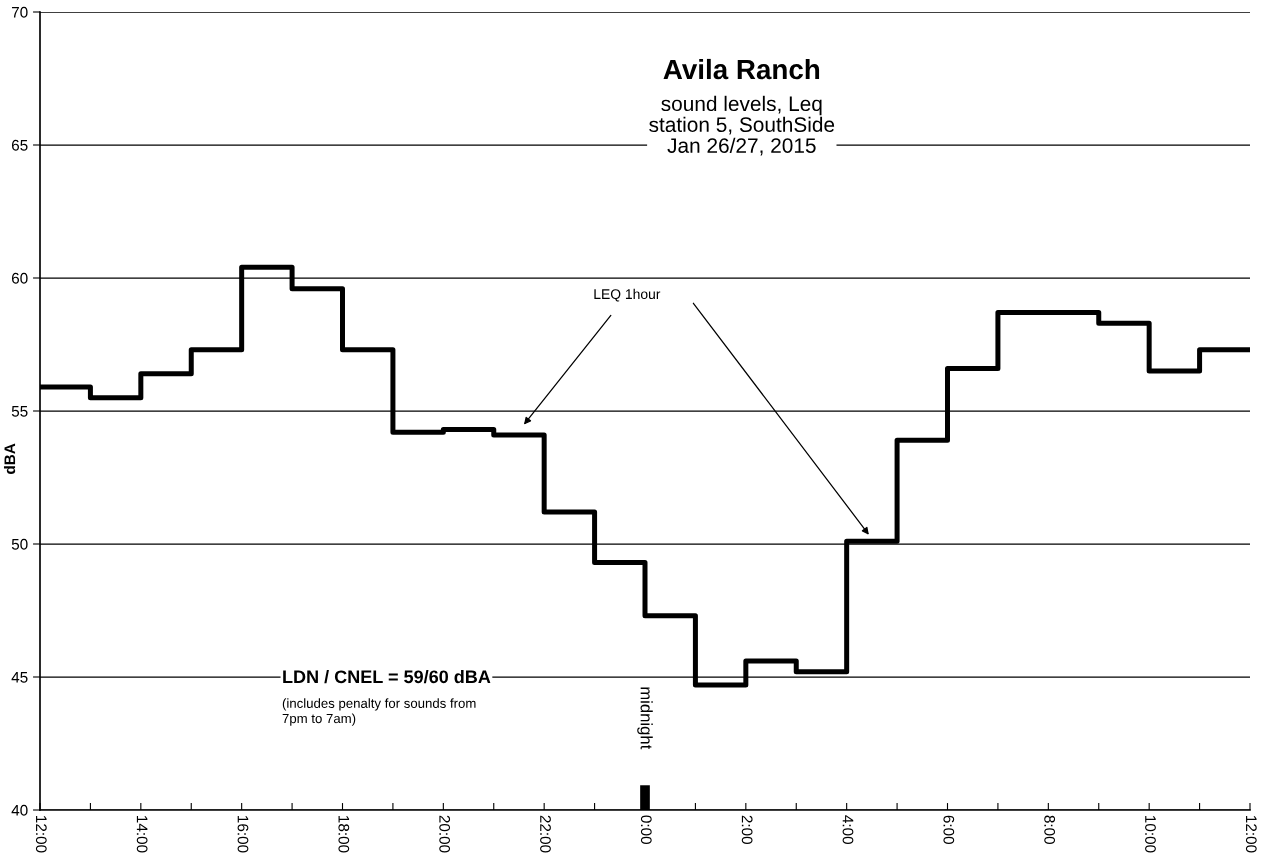 Image resolution: width=1263 pixels, height=861 pixels. Describe the element at coordinates (1050, 829) in the screenshot. I see `x-tick-label: 8:00` at that location.